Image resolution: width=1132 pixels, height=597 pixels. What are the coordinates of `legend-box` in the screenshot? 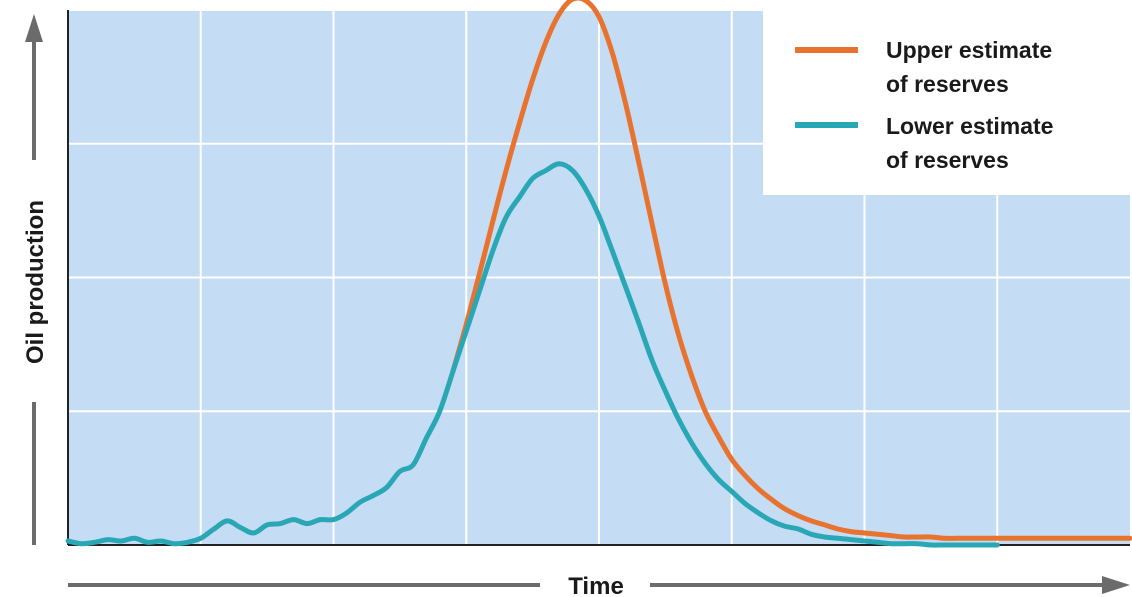 It's located at (946, 102).